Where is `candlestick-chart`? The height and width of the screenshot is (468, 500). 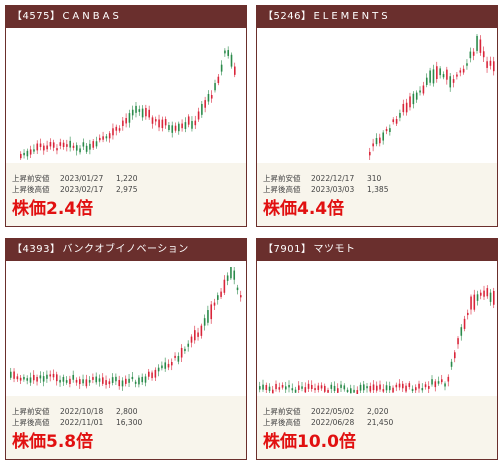 candlestick-chart is located at coordinates (126, 95).